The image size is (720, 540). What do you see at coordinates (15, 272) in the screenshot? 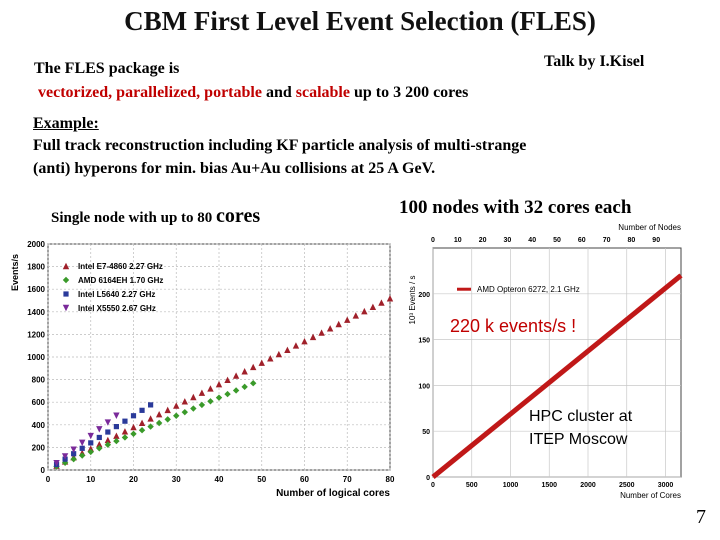
I see `y-axis-label: Events/s` at bounding box center [15, 272].